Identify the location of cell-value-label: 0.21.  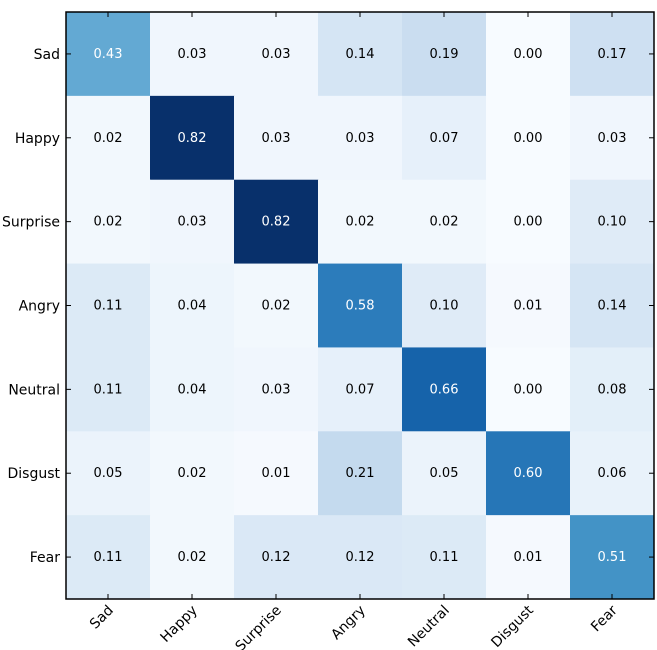
(360, 473).